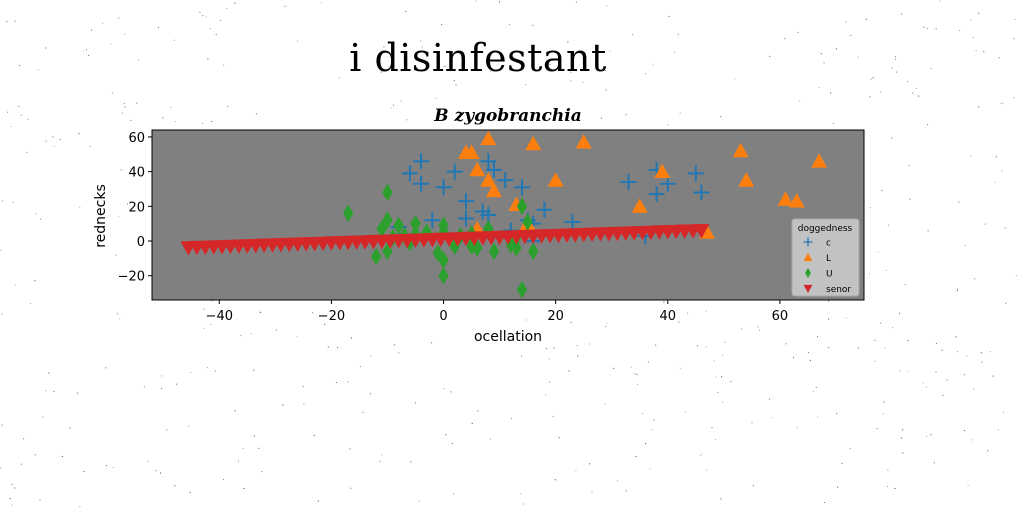 The height and width of the screenshot is (512, 1024). What do you see at coordinates (828, 244) in the screenshot?
I see `legend-label-c: c` at bounding box center [828, 244].